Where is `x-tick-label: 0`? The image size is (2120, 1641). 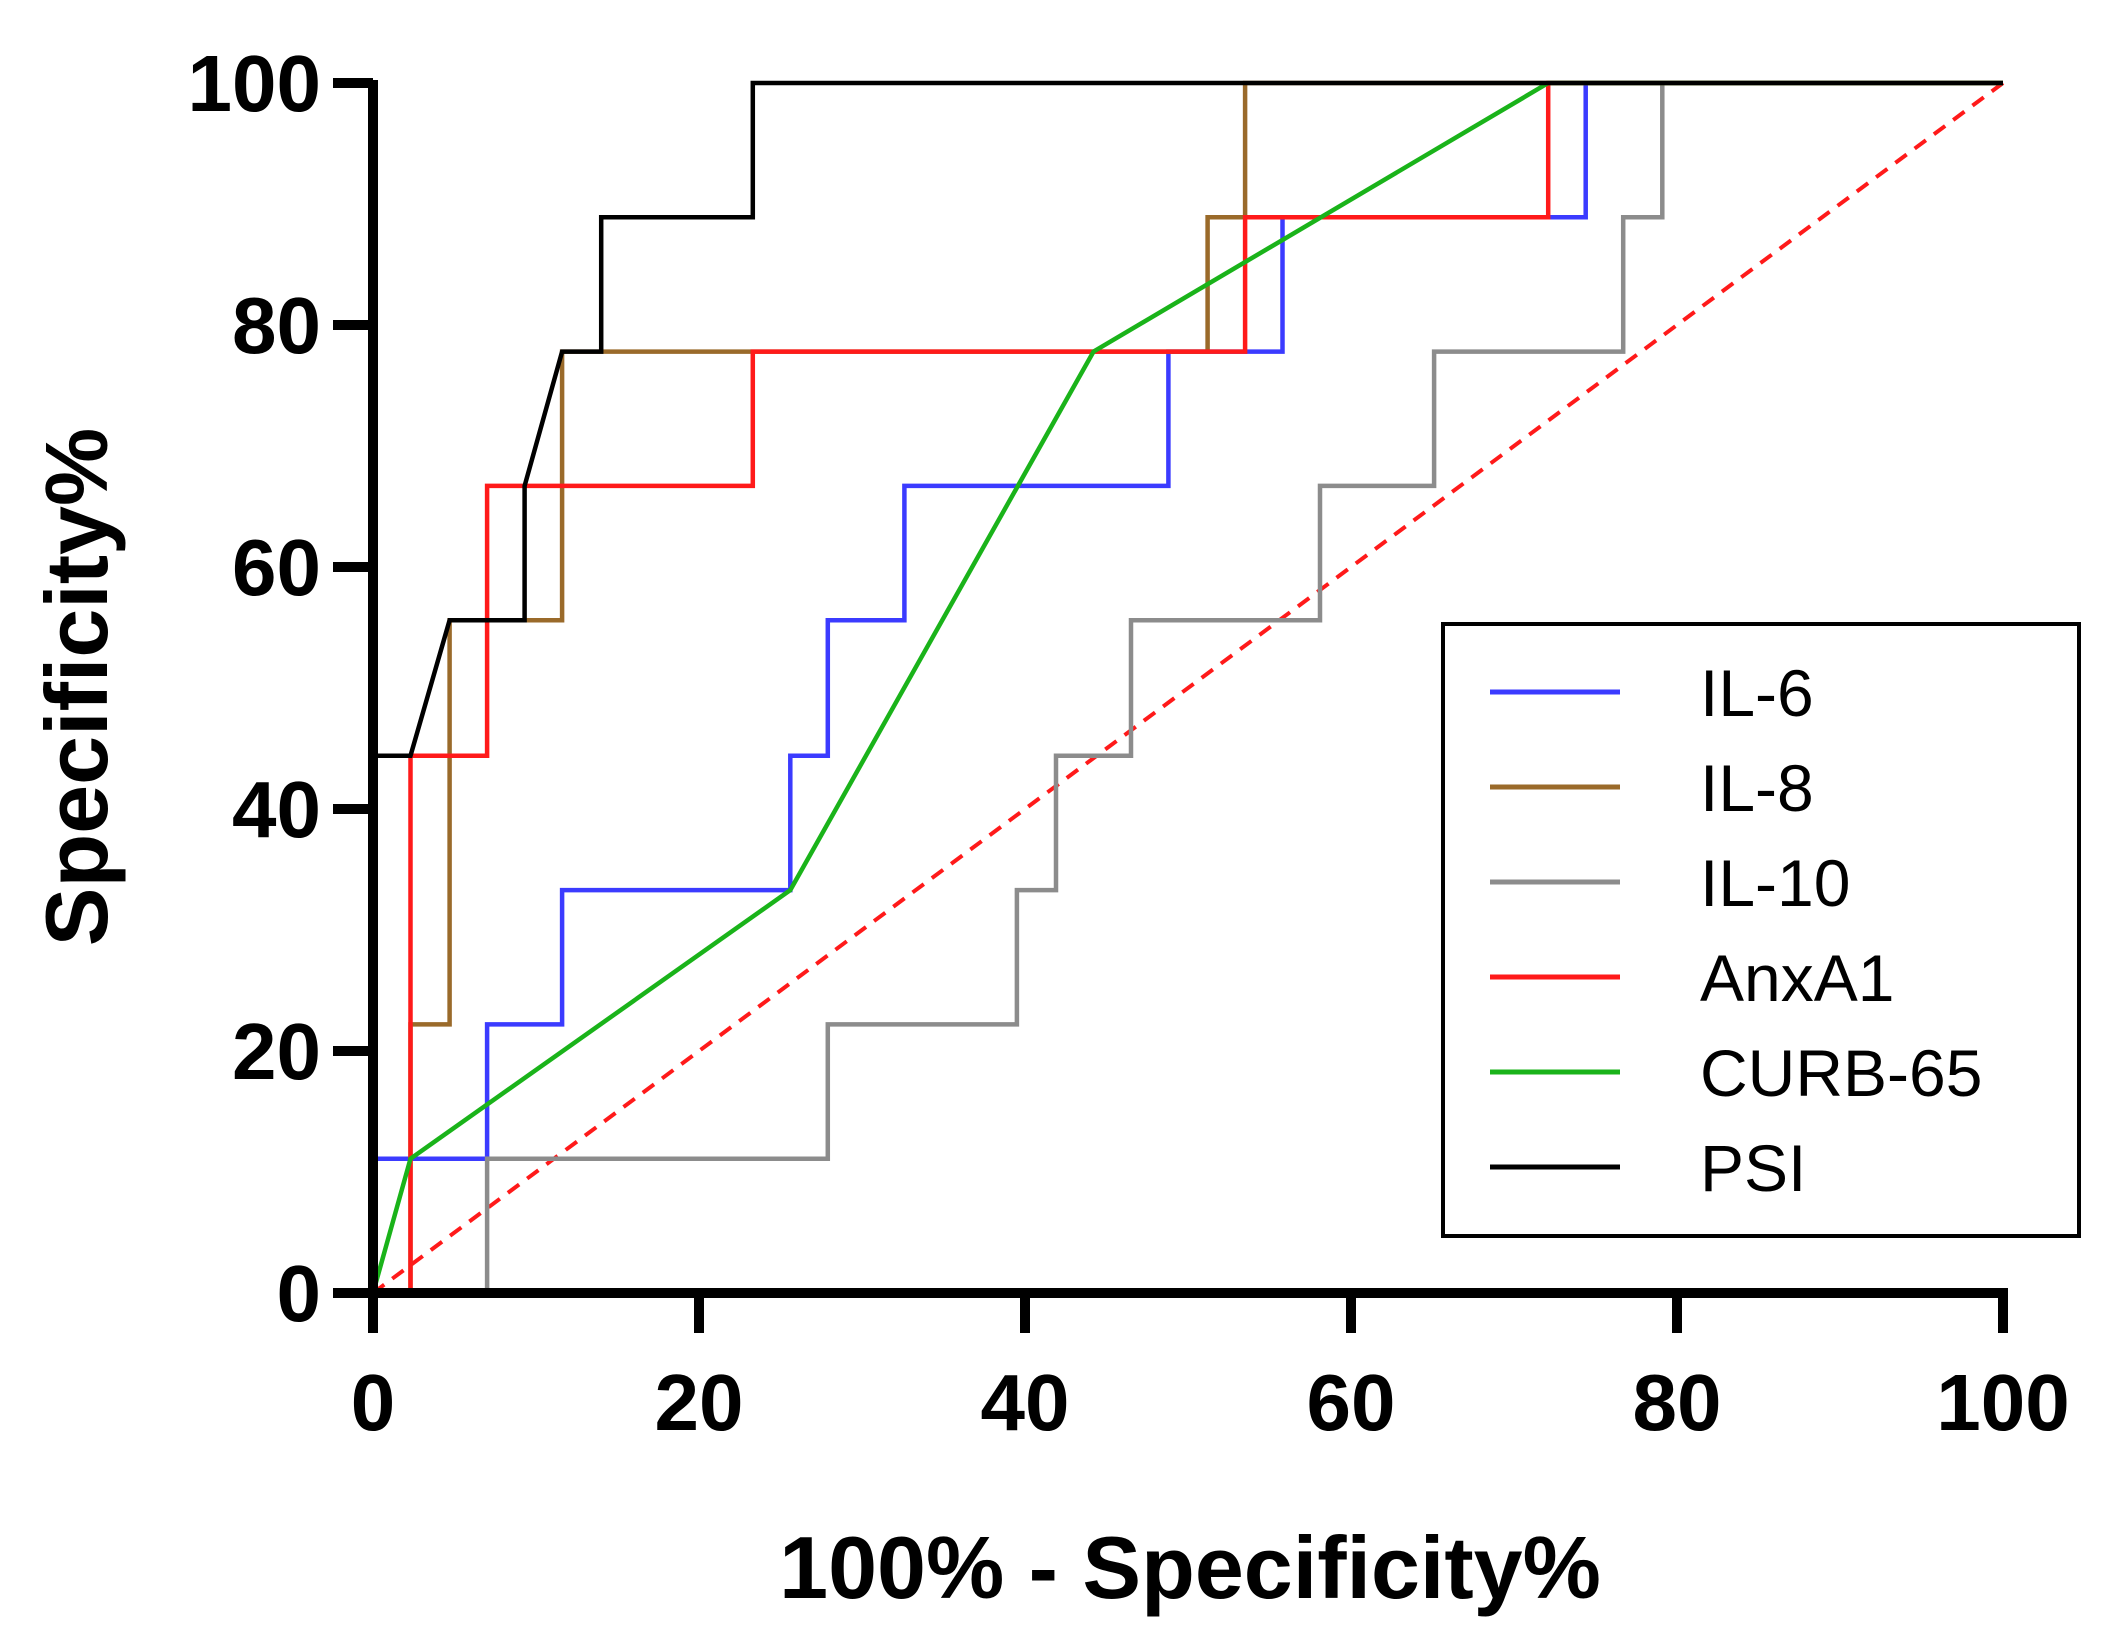
x-tick-label: 0 is located at coordinates (373, 1402).